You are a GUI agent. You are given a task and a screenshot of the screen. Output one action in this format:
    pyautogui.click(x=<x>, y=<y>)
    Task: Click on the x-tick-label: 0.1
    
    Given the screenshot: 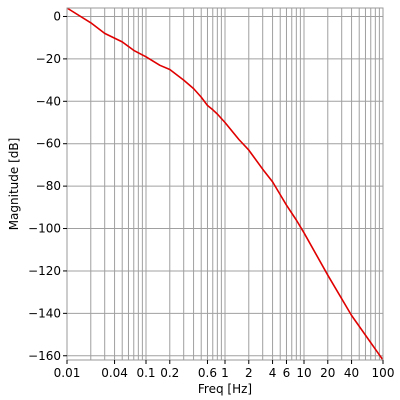 What is the action you would take?
    pyautogui.click(x=145, y=373)
    